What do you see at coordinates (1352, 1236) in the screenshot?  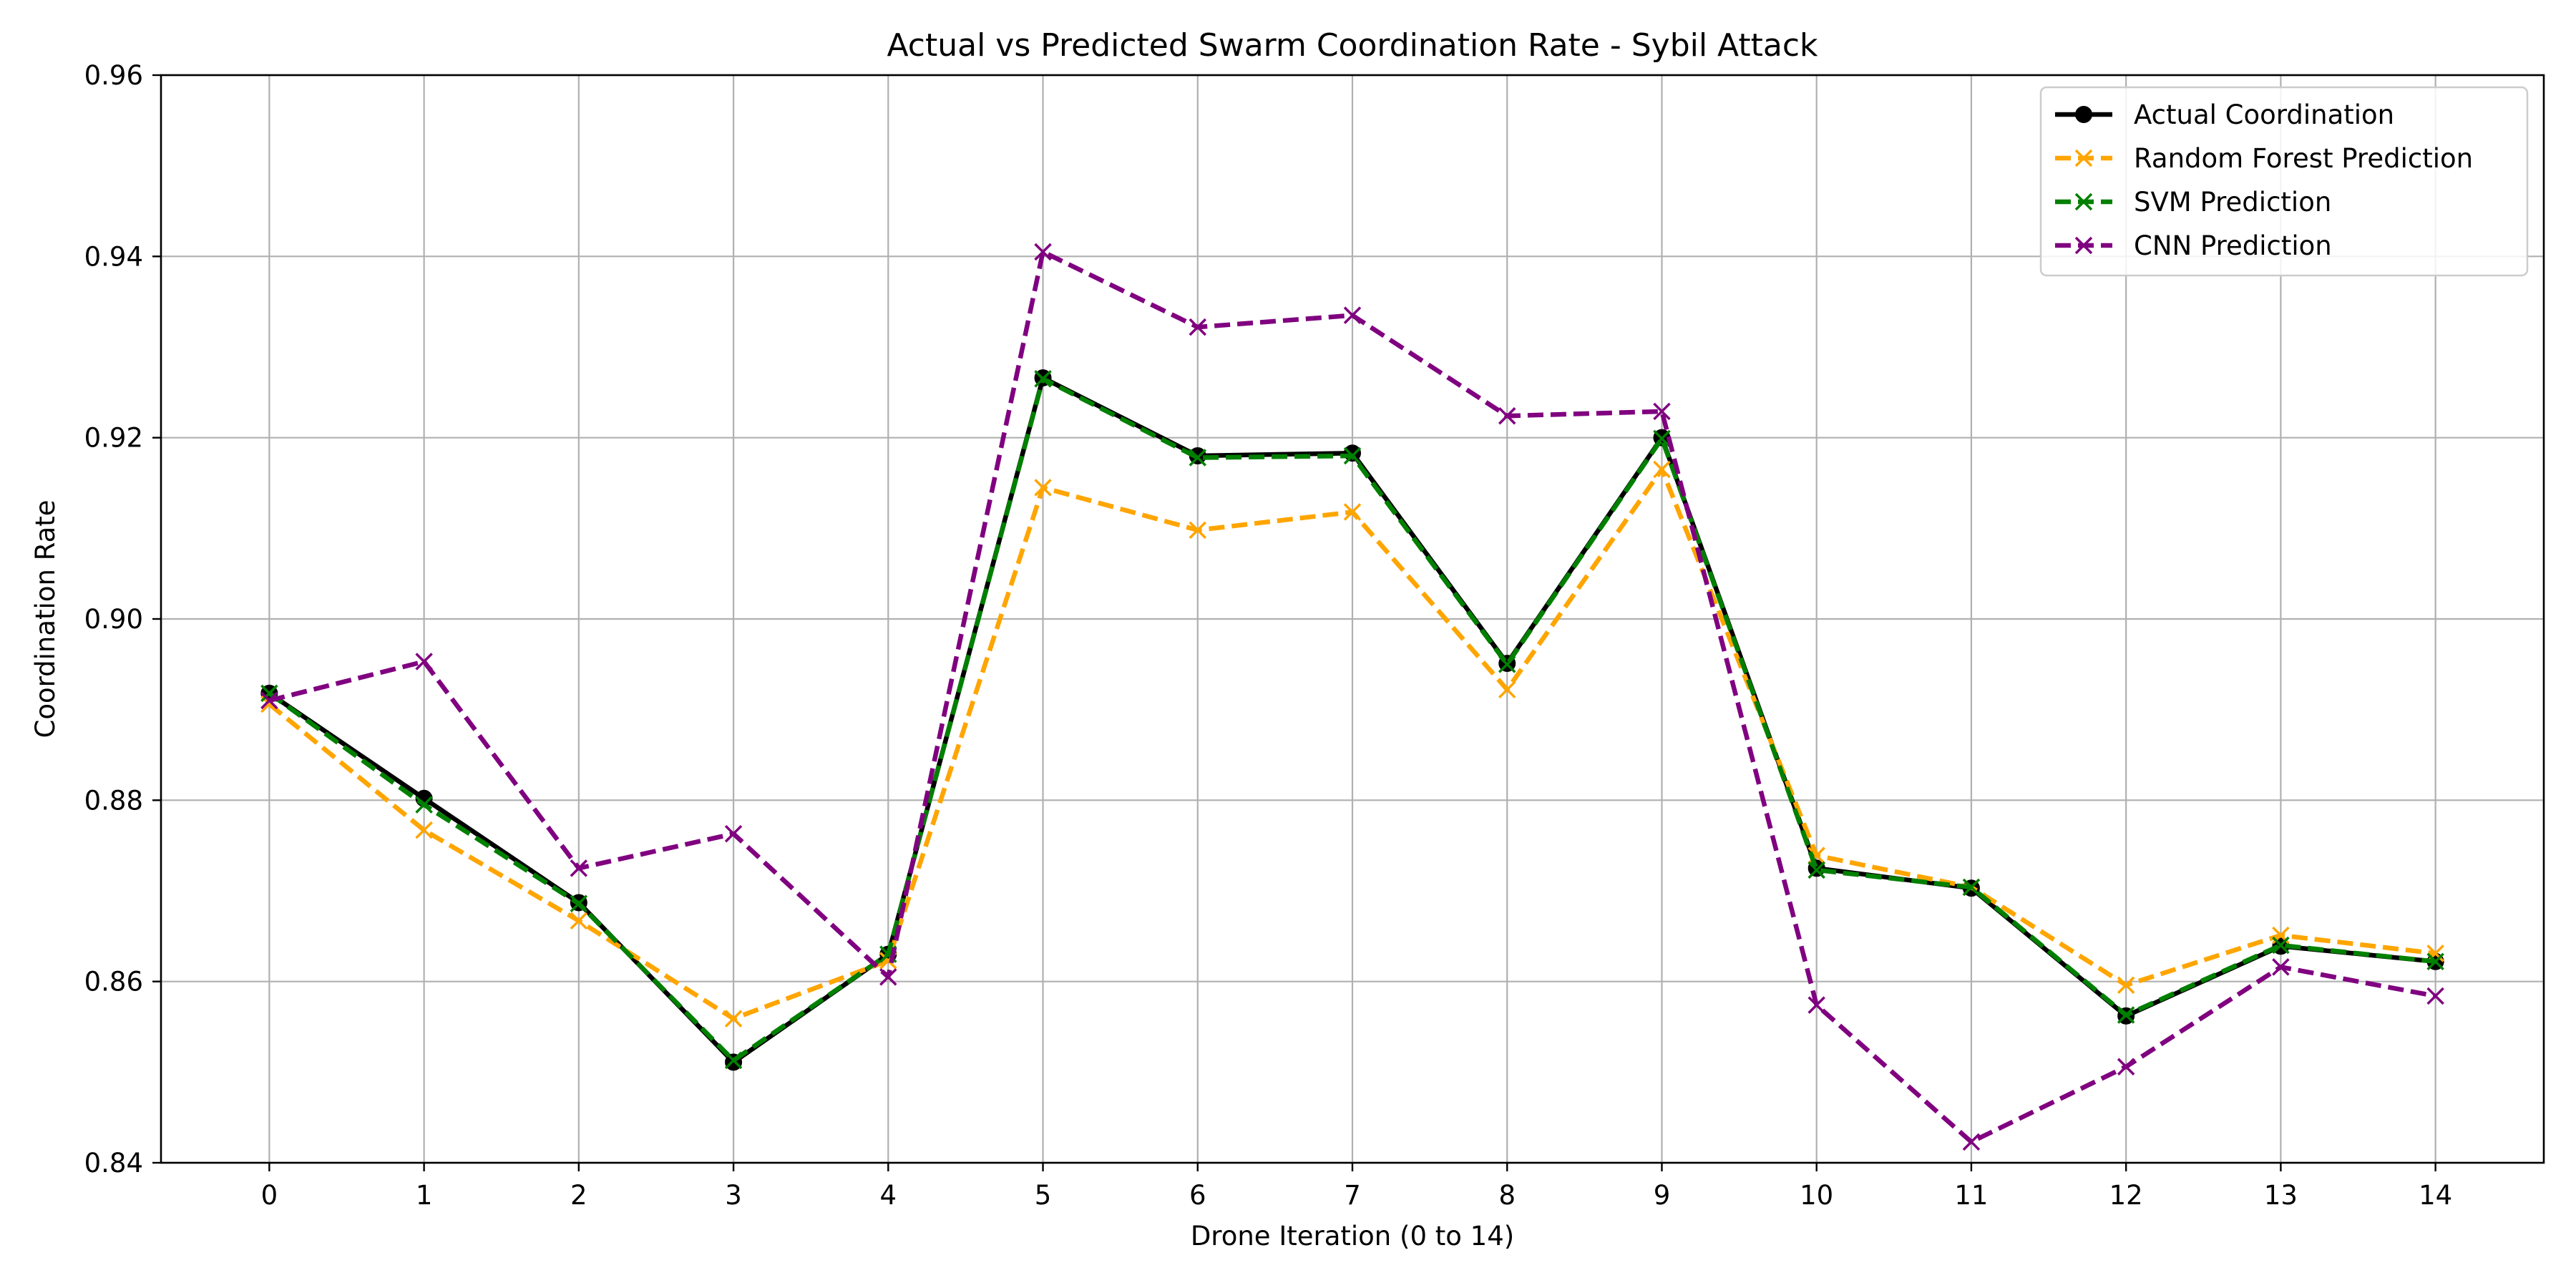 I see `x-axis-label: Drone Iteration (0 to 14)` at bounding box center [1352, 1236].